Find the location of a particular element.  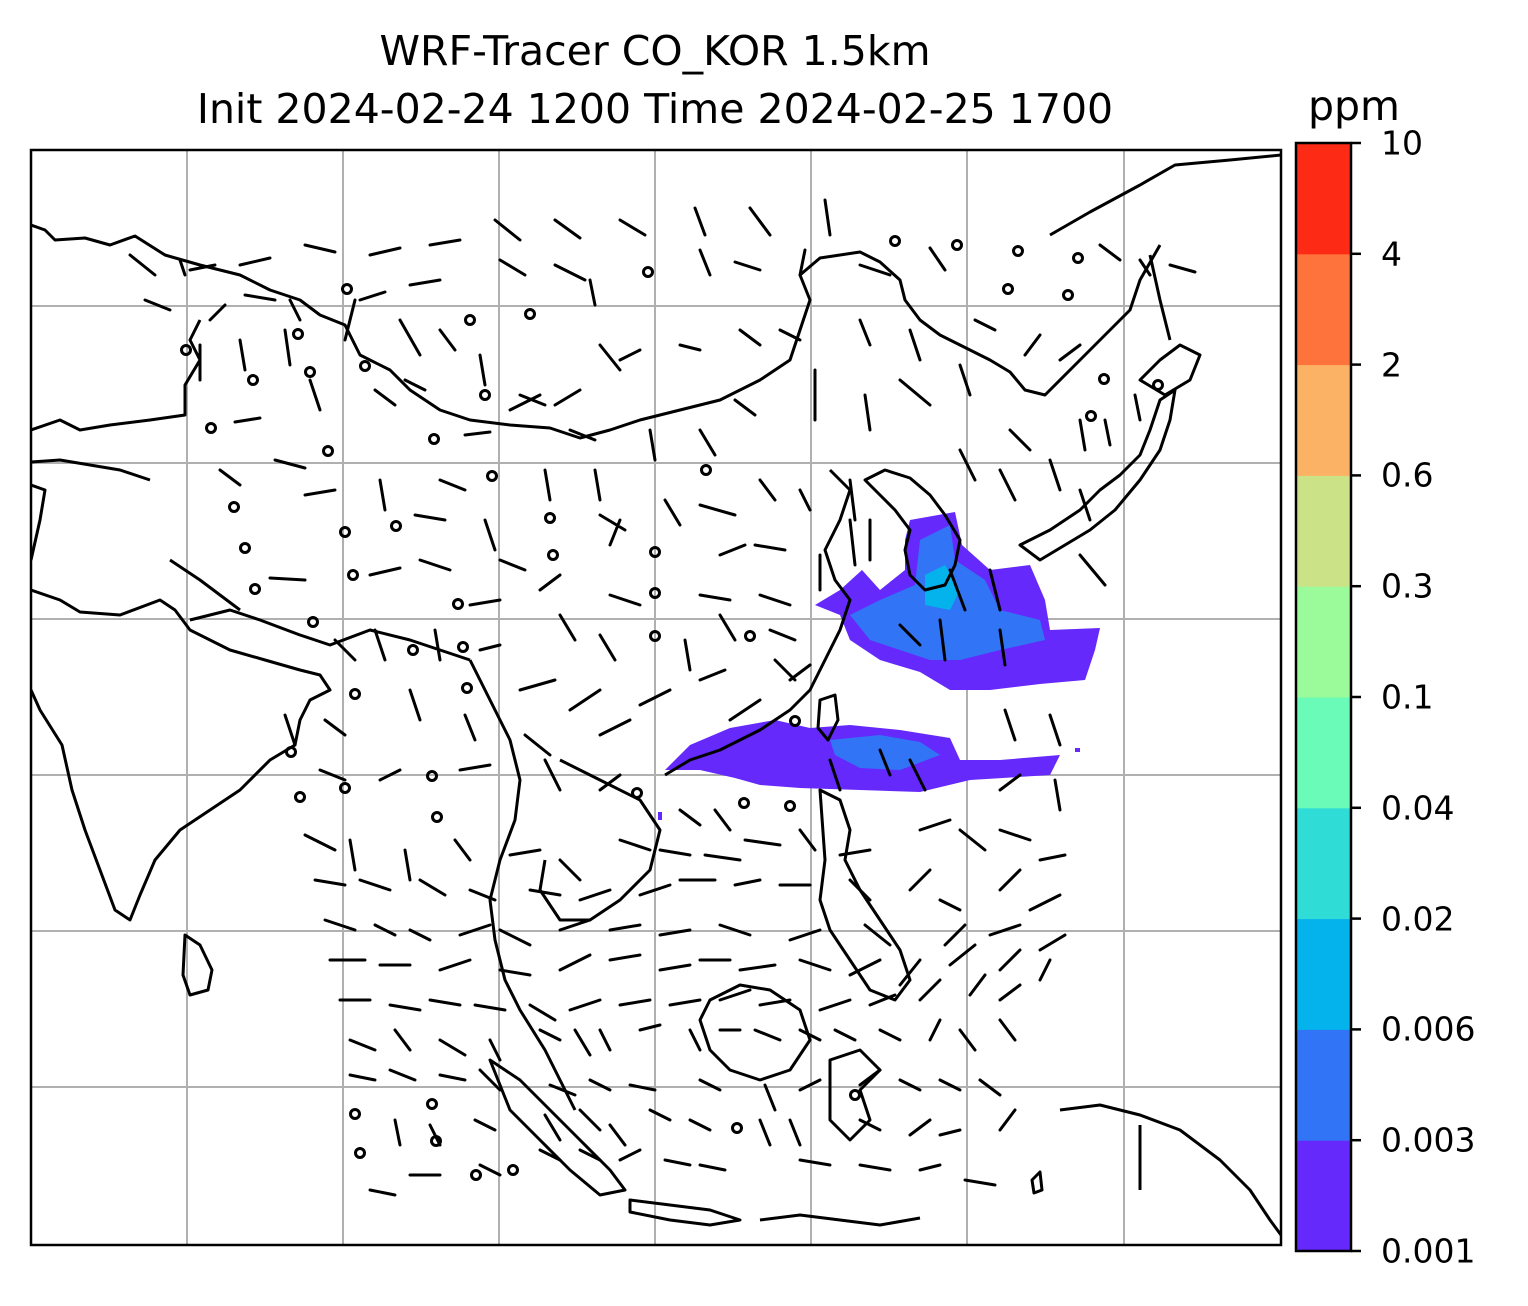

colorbar-tick-label: 0.04 is located at coordinates (1418, 808).